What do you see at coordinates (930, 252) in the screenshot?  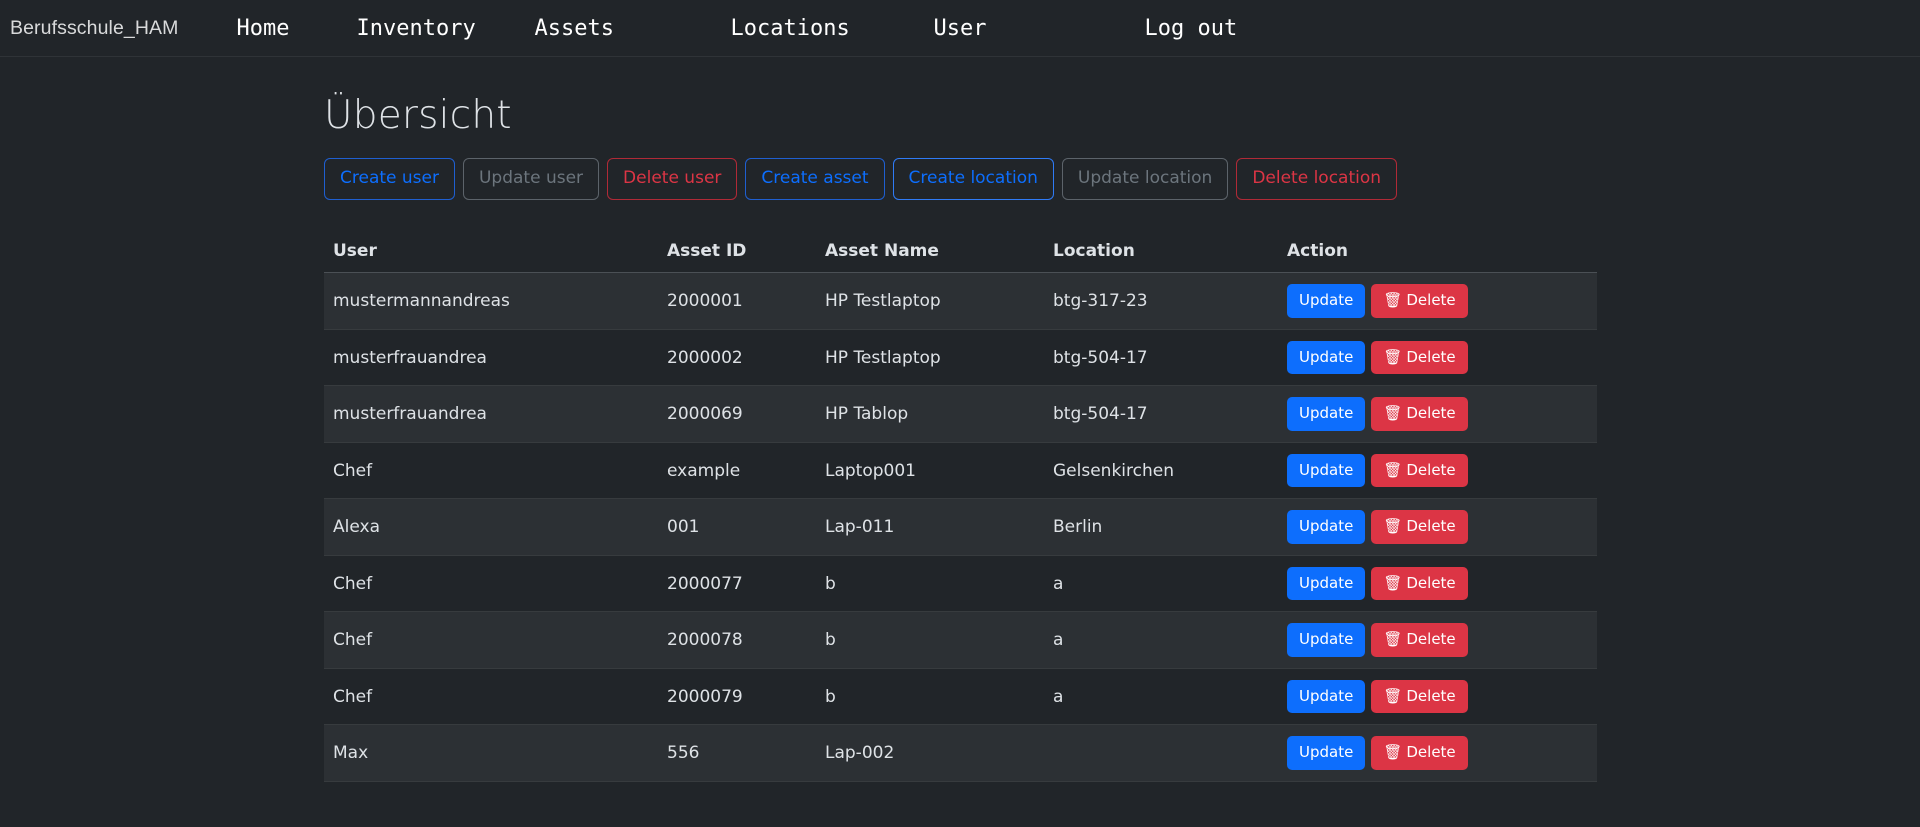 I see `column-header-asset-name: Asset Name` at bounding box center [930, 252].